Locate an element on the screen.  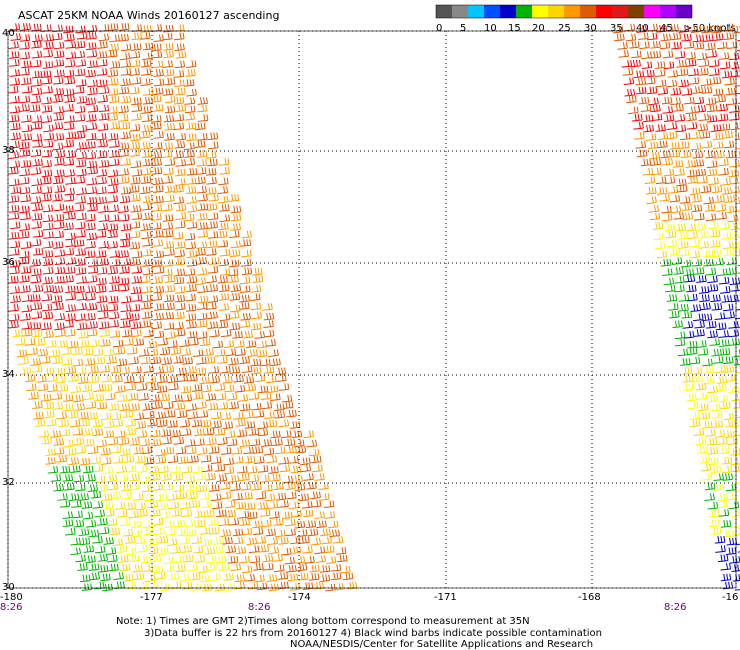
longitude-label: -168 is located at coordinates (589, 597).